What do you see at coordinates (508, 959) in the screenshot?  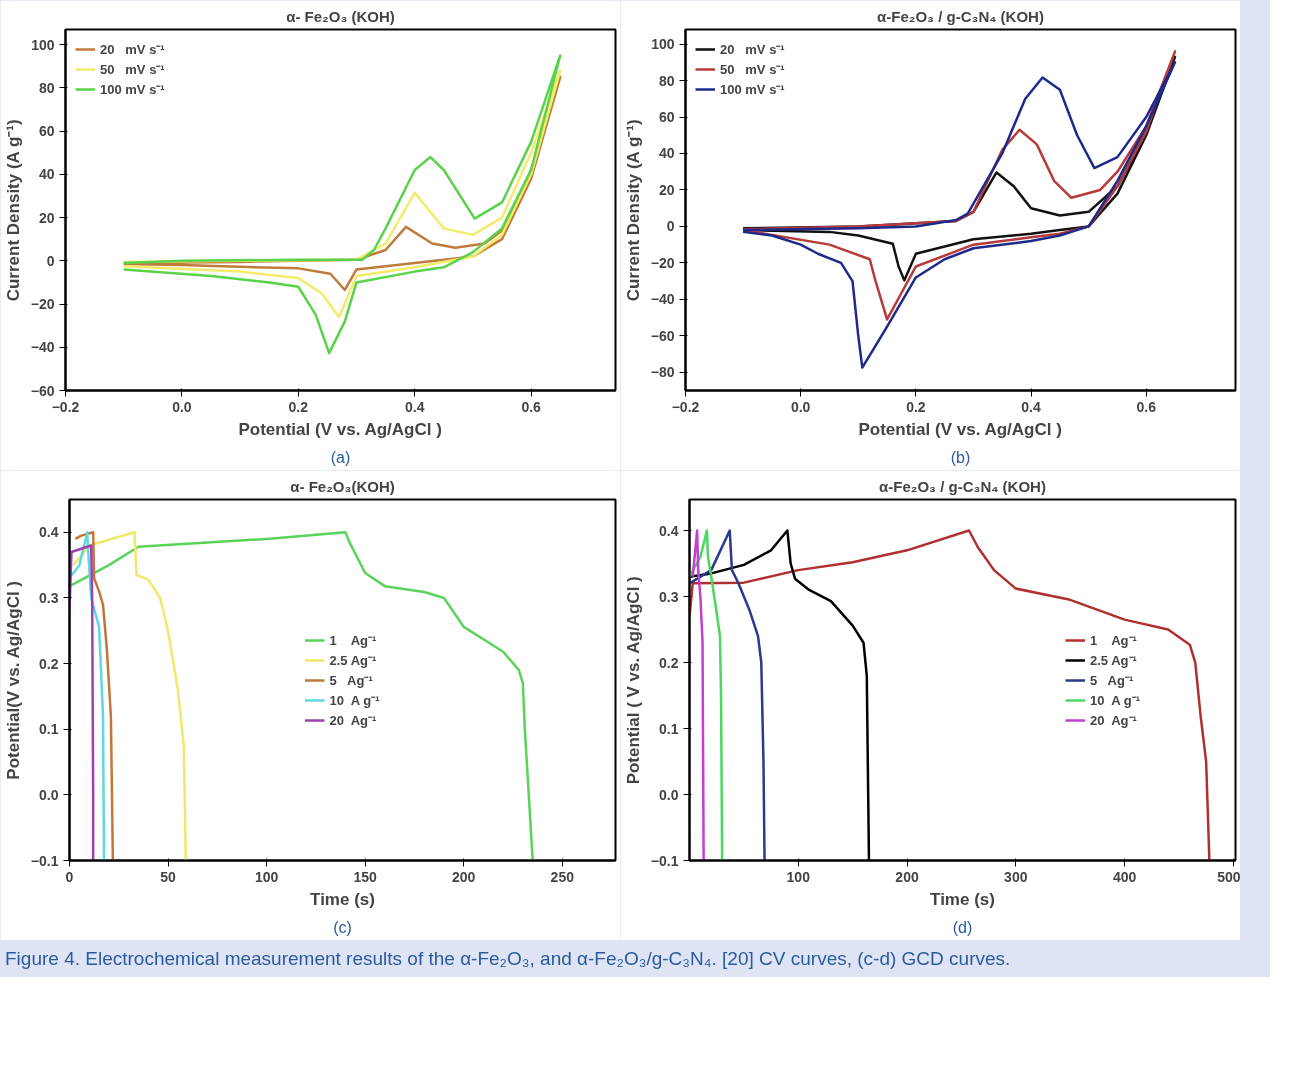 I see `caption: Figure 4. Electrochemical measurement results of the α-Fe₂O₃, and α-Fe₂O₃/g-C₃N₄. [20] CV curves, (c-d) GCD curves.` at bounding box center [508, 959].